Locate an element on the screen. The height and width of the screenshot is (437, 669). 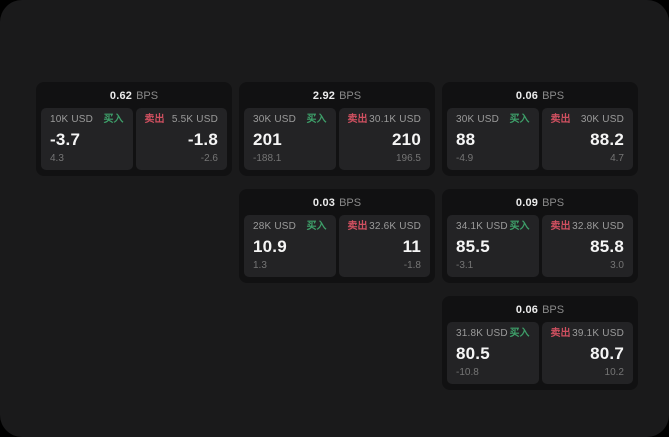
sell-panel: 卖出 30K USD 88.2 4.7 is located at coordinates (587, 139).